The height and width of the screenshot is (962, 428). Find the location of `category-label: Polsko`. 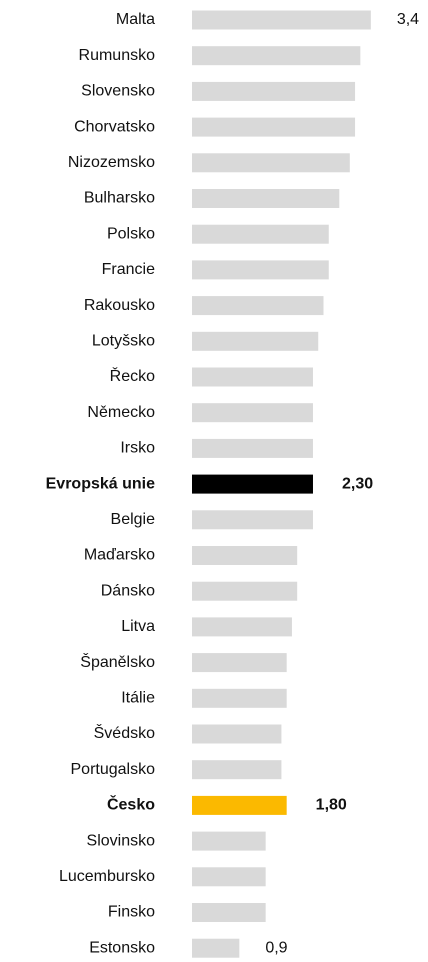

category-label: Polsko is located at coordinates (131, 233).